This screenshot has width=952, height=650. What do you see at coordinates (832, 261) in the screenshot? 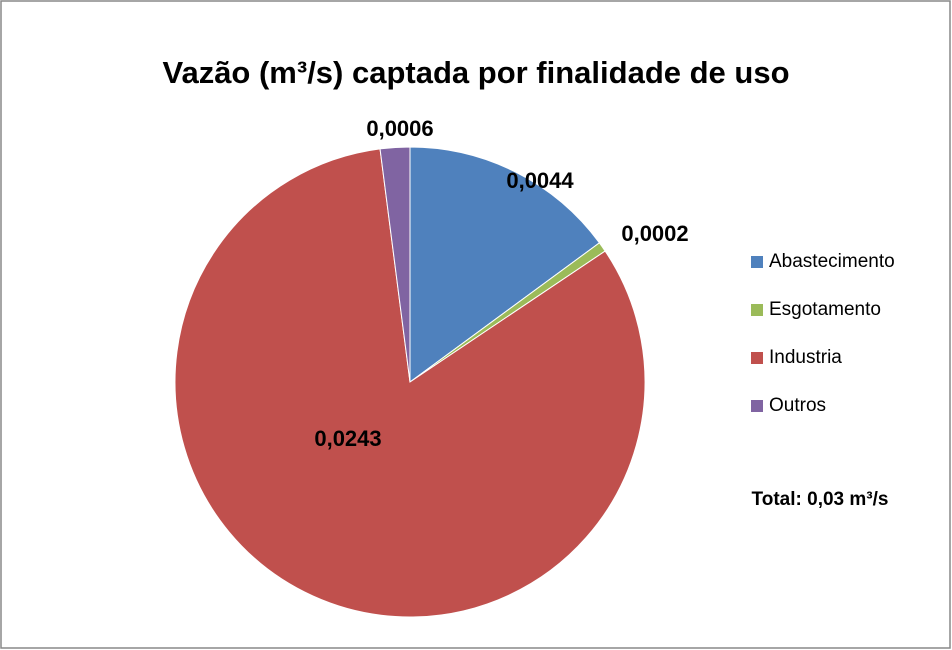
I see `legend-label: Abastecimento` at bounding box center [832, 261].